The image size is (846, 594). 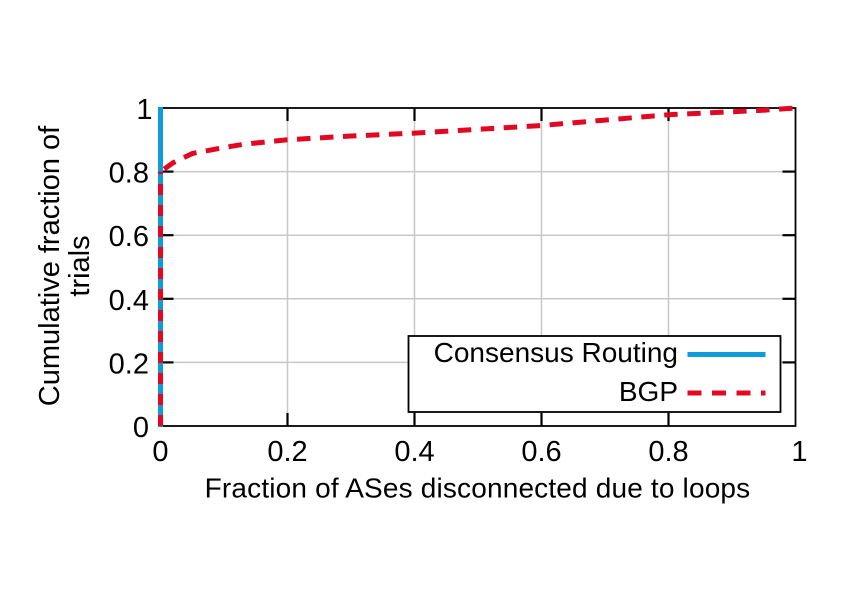 I want to click on svg-text: trials, so click(x=80, y=265).